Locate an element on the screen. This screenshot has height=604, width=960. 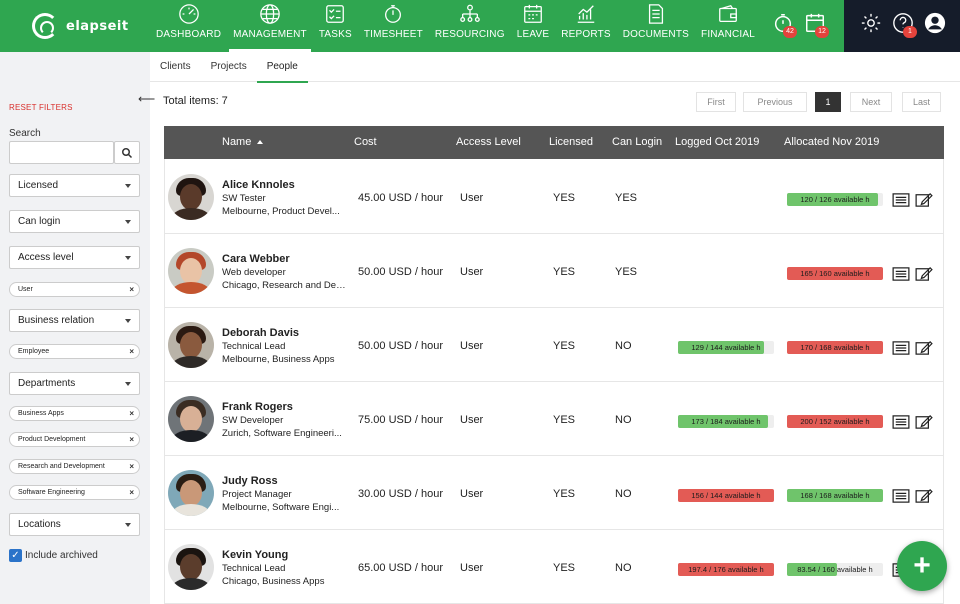
nav-financial: FINANCIAL is located at coordinates (728, 26).